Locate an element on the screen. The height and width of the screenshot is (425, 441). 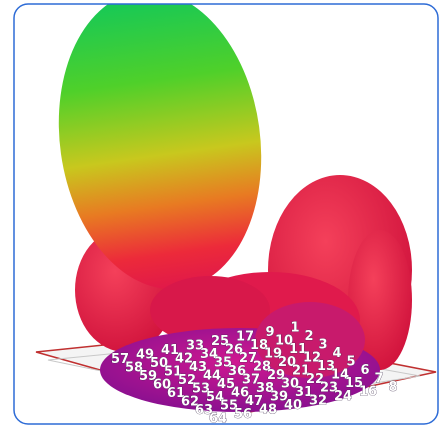
element-label: 34 is located at coordinates (209, 354).